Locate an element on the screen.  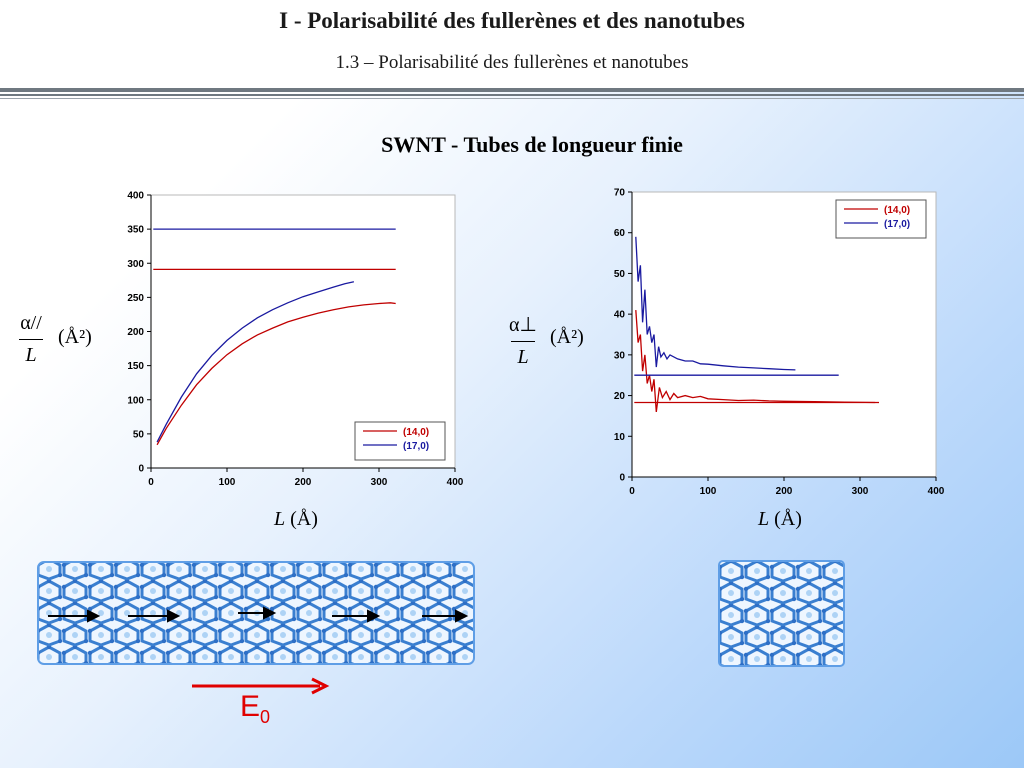
y-tick-label: 350 is located at coordinates (135, 230).